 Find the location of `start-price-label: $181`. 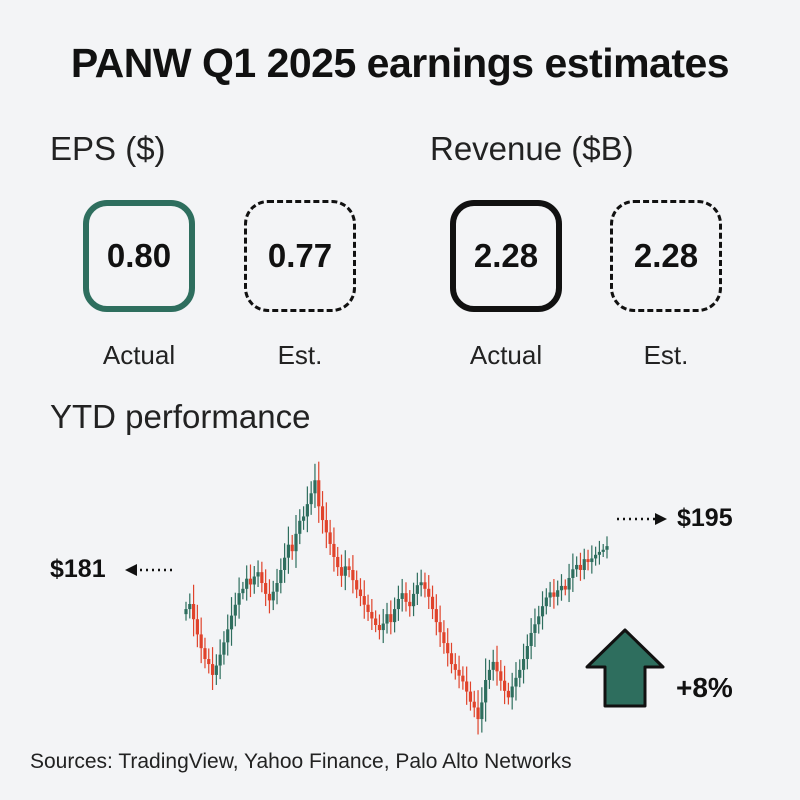

start-price-label: $181 is located at coordinates (78, 569).